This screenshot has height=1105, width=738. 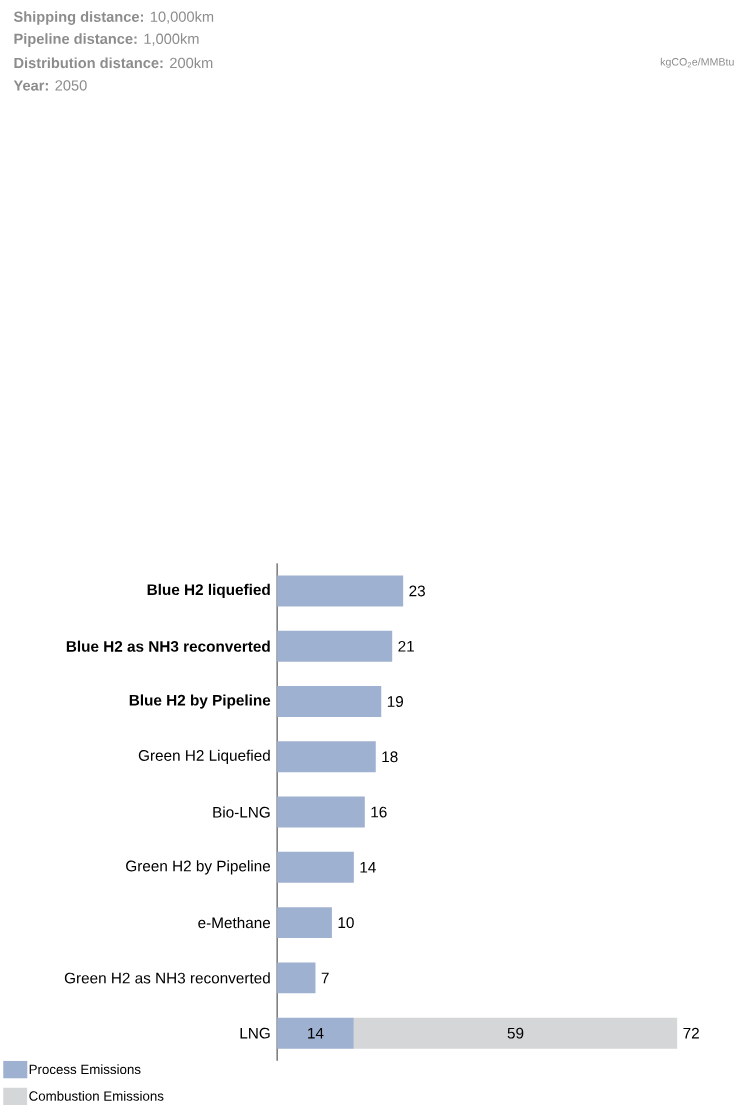 I want to click on y-tick-label: Blue H2 liquefied, so click(x=208, y=591).